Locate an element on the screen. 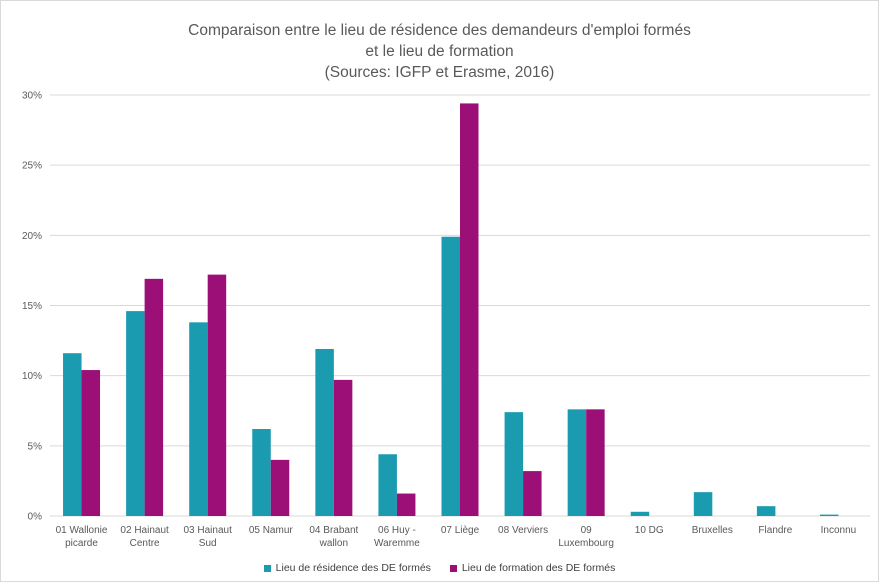  x-tick-label: 10 DG is located at coordinates (649, 530).